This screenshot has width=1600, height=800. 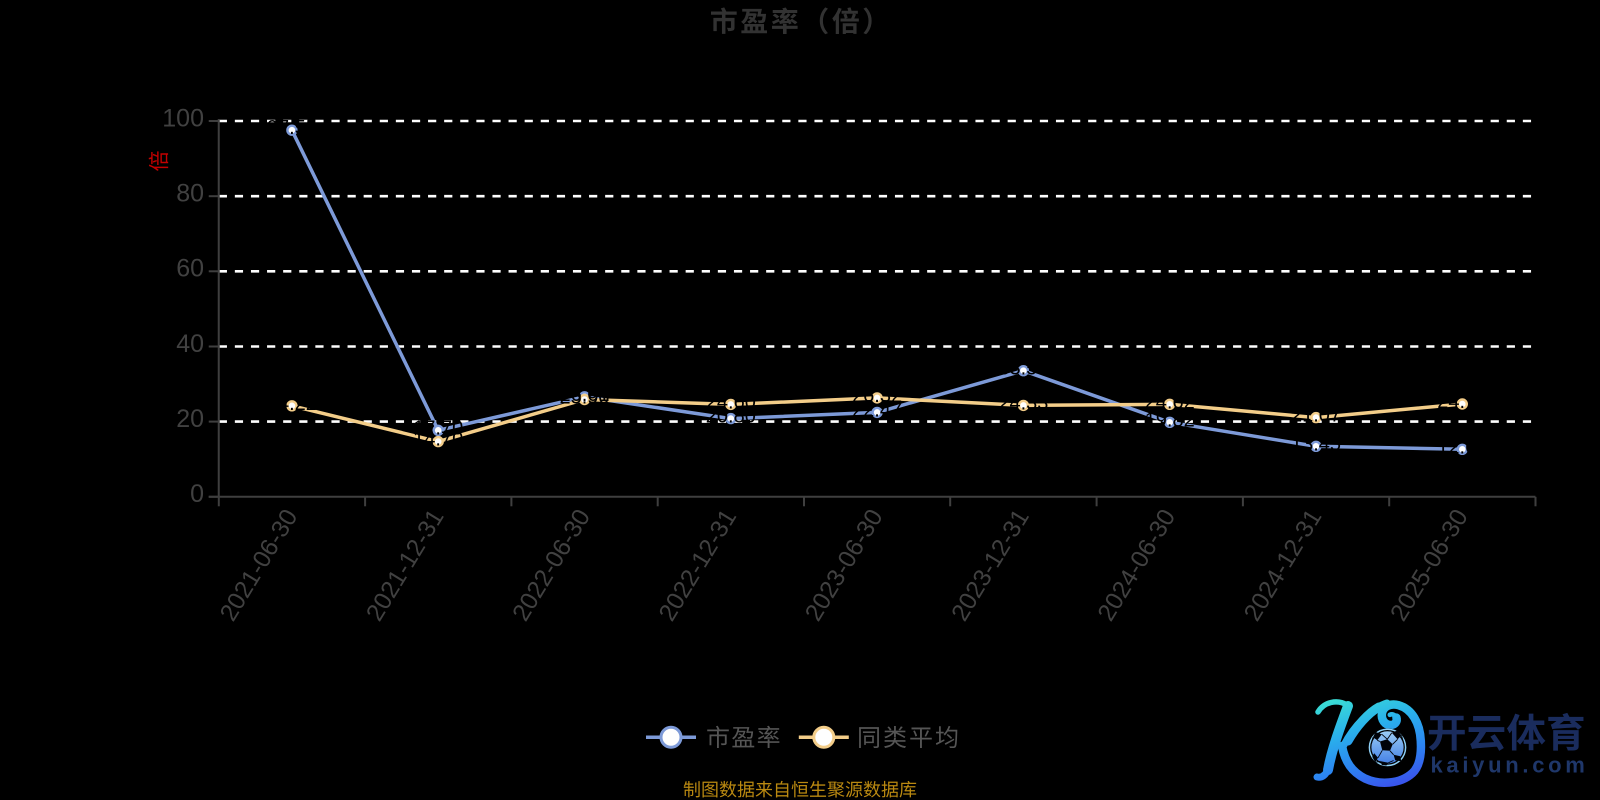 I want to click on svg-text: 100, so click(x=183, y=118).